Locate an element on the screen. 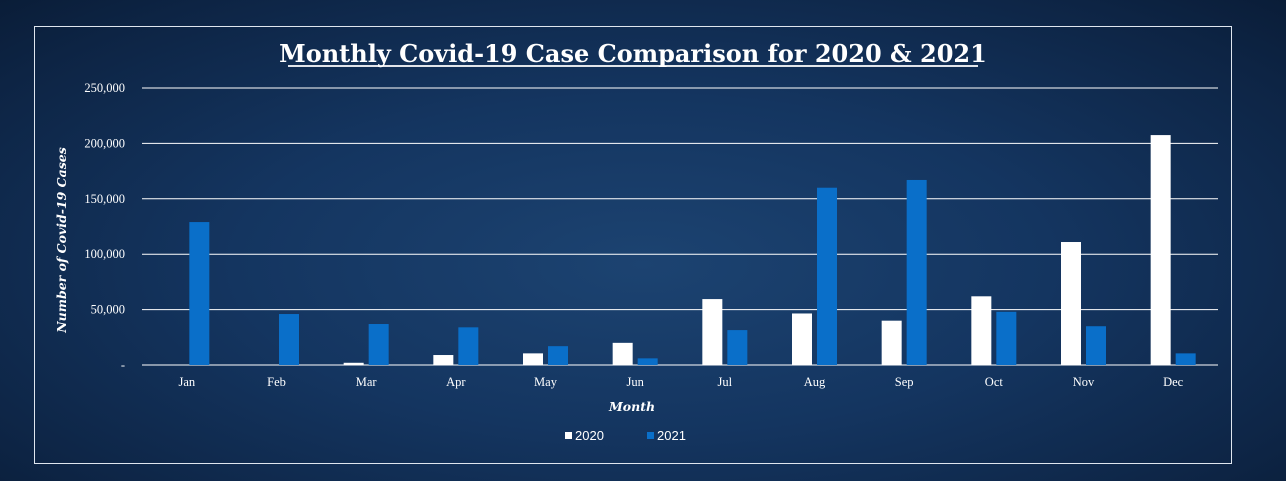 The width and height of the screenshot is (1286, 481). y-axis-title: Number of Covid-19 Cases is located at coordinates (61, 240).